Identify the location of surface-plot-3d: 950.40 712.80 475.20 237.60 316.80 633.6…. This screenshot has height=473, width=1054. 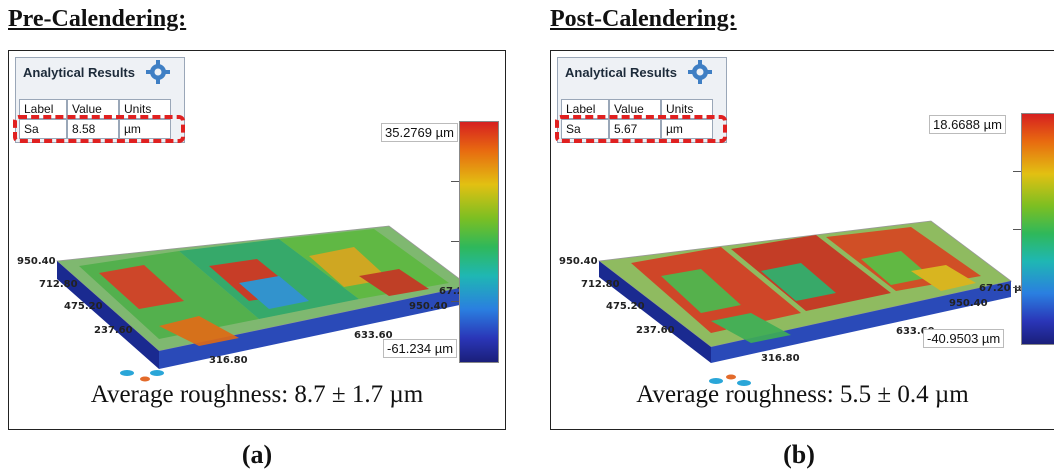
(254, 303).